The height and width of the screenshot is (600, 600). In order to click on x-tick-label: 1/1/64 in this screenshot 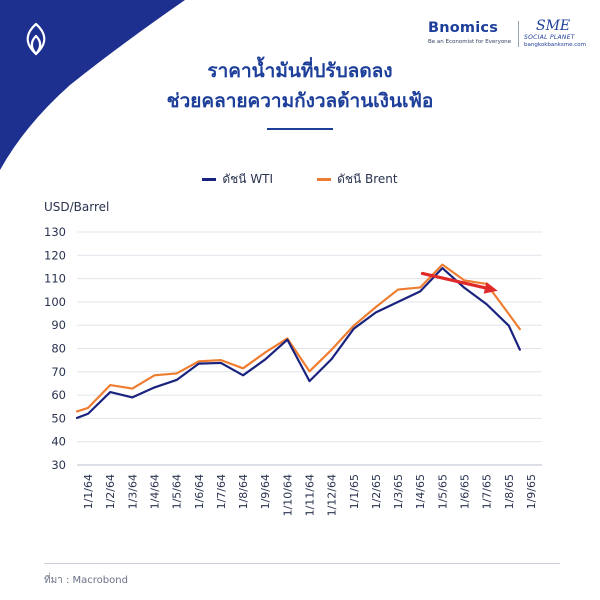, I will do `click(88, 491)`.